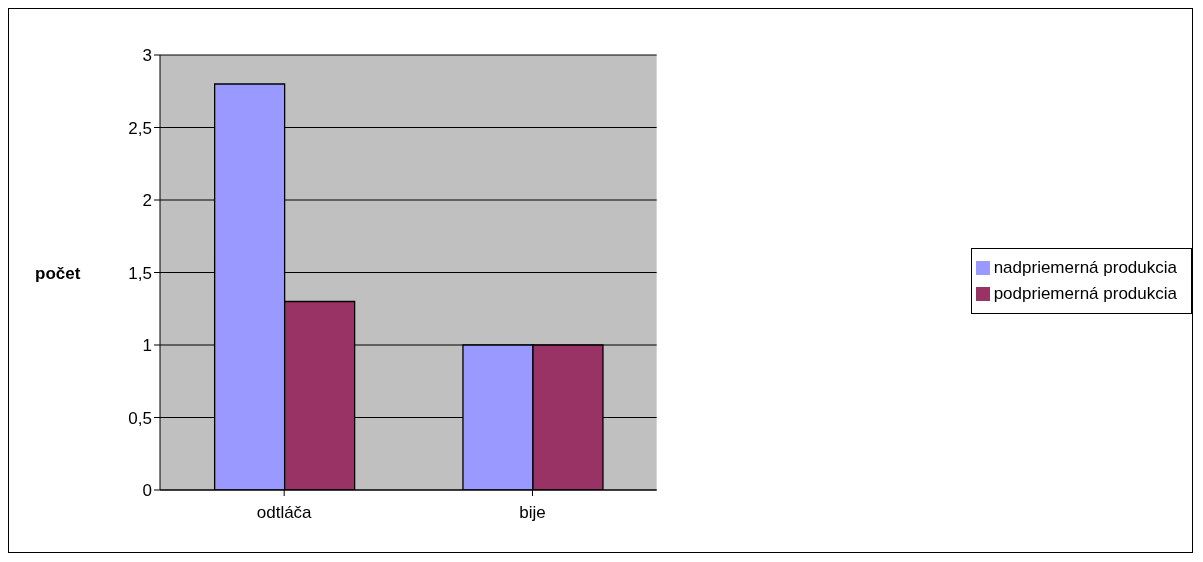 This screenshot has width=1203, height=562. What do you see at coordinates (1085, 293) in the screenshot?
I see `legend-label: podpriemerná produkcia` at bounding box center [1085, 293].